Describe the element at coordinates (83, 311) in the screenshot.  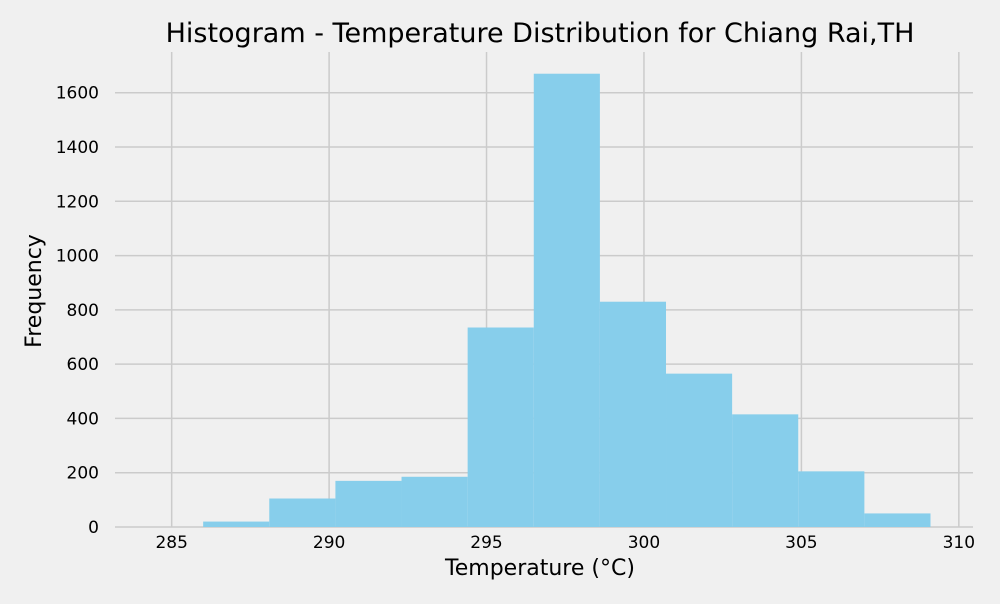
I see `y-tick-label: 800` at that location.